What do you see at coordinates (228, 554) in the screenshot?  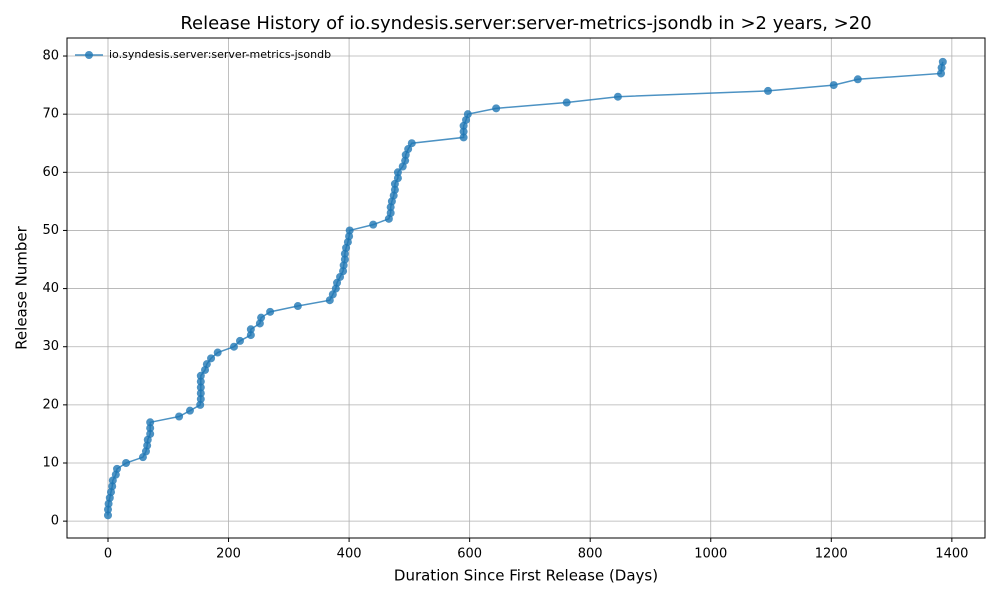 I see `x-tick-label: 200` at bounding box center [228, 554].